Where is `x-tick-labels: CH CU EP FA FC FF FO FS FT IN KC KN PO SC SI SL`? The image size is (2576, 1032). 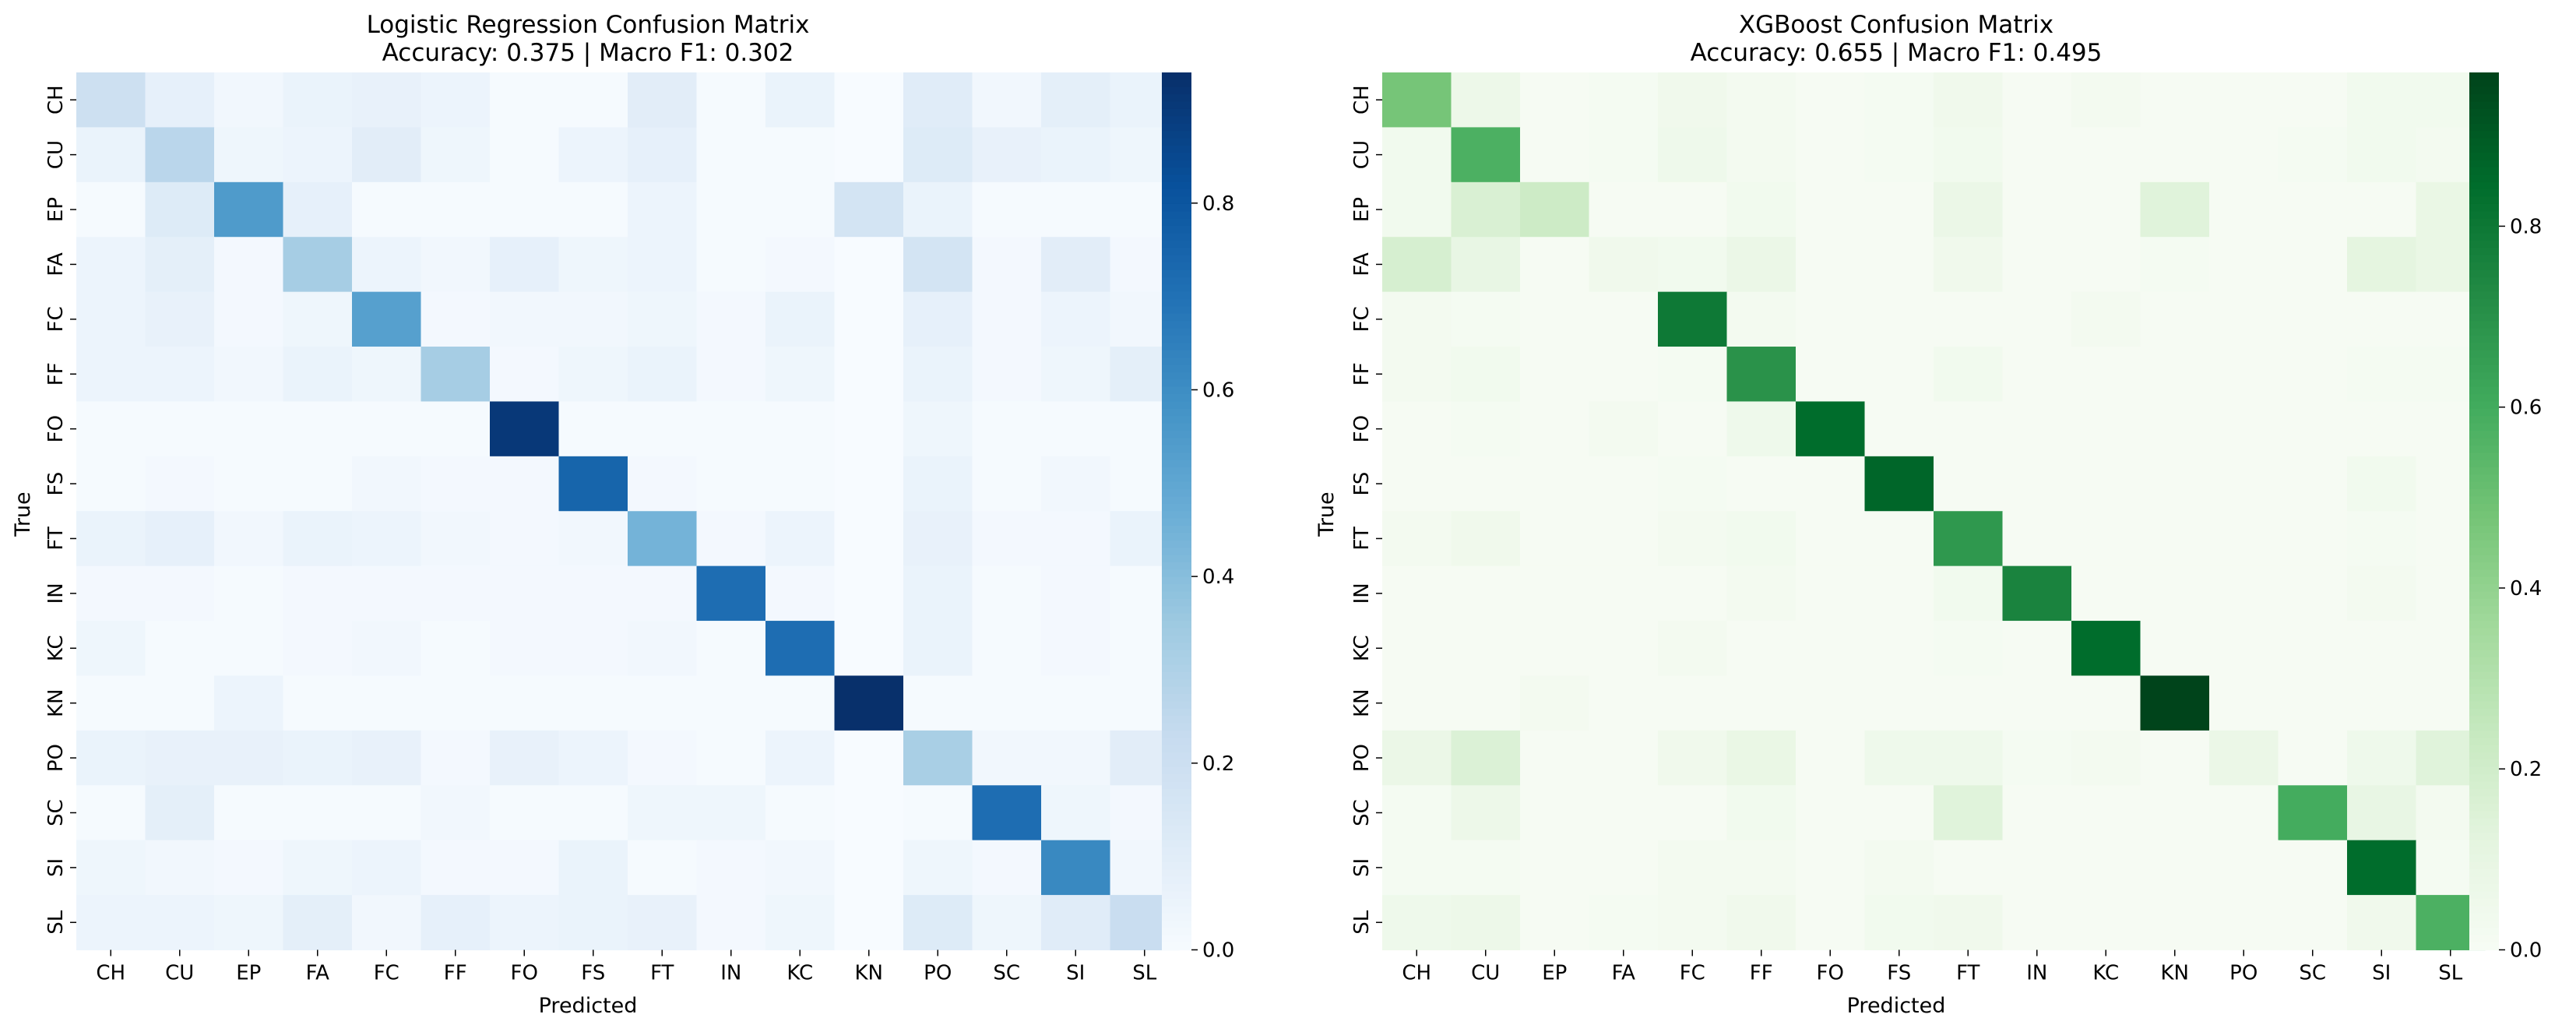
x-tick-labels: CH CU EP FA FC FF FO FS FT IN KC KN PO SC SI SL is located at coordinates (1932, 967).